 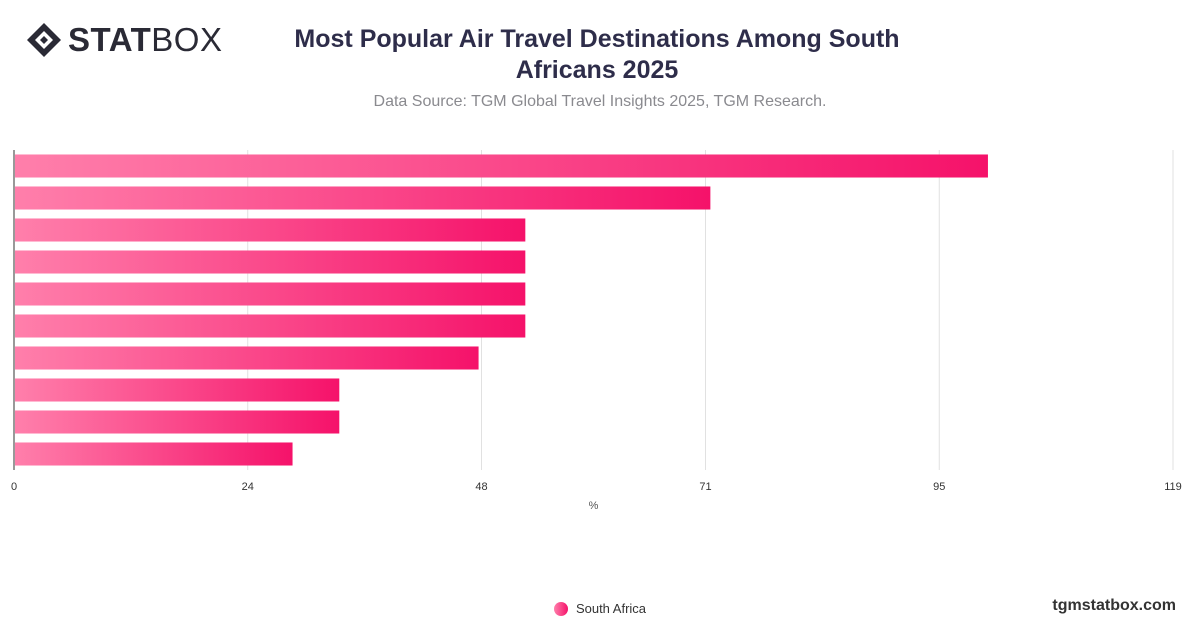 What do you see at coordinates (248, 487) in the screenshot?
I see `x-tick-label: 24` at bounding box center [248, 487].